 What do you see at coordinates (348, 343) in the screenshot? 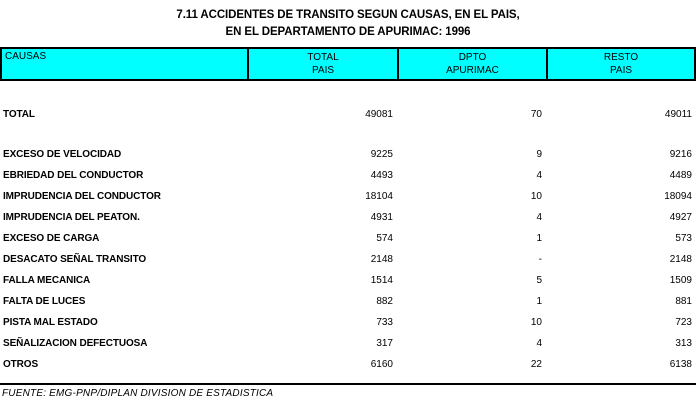
I see `table-row: SEÑALIZACION DEFECTUOSA 317 4 313` at bounding box center [348, 343].